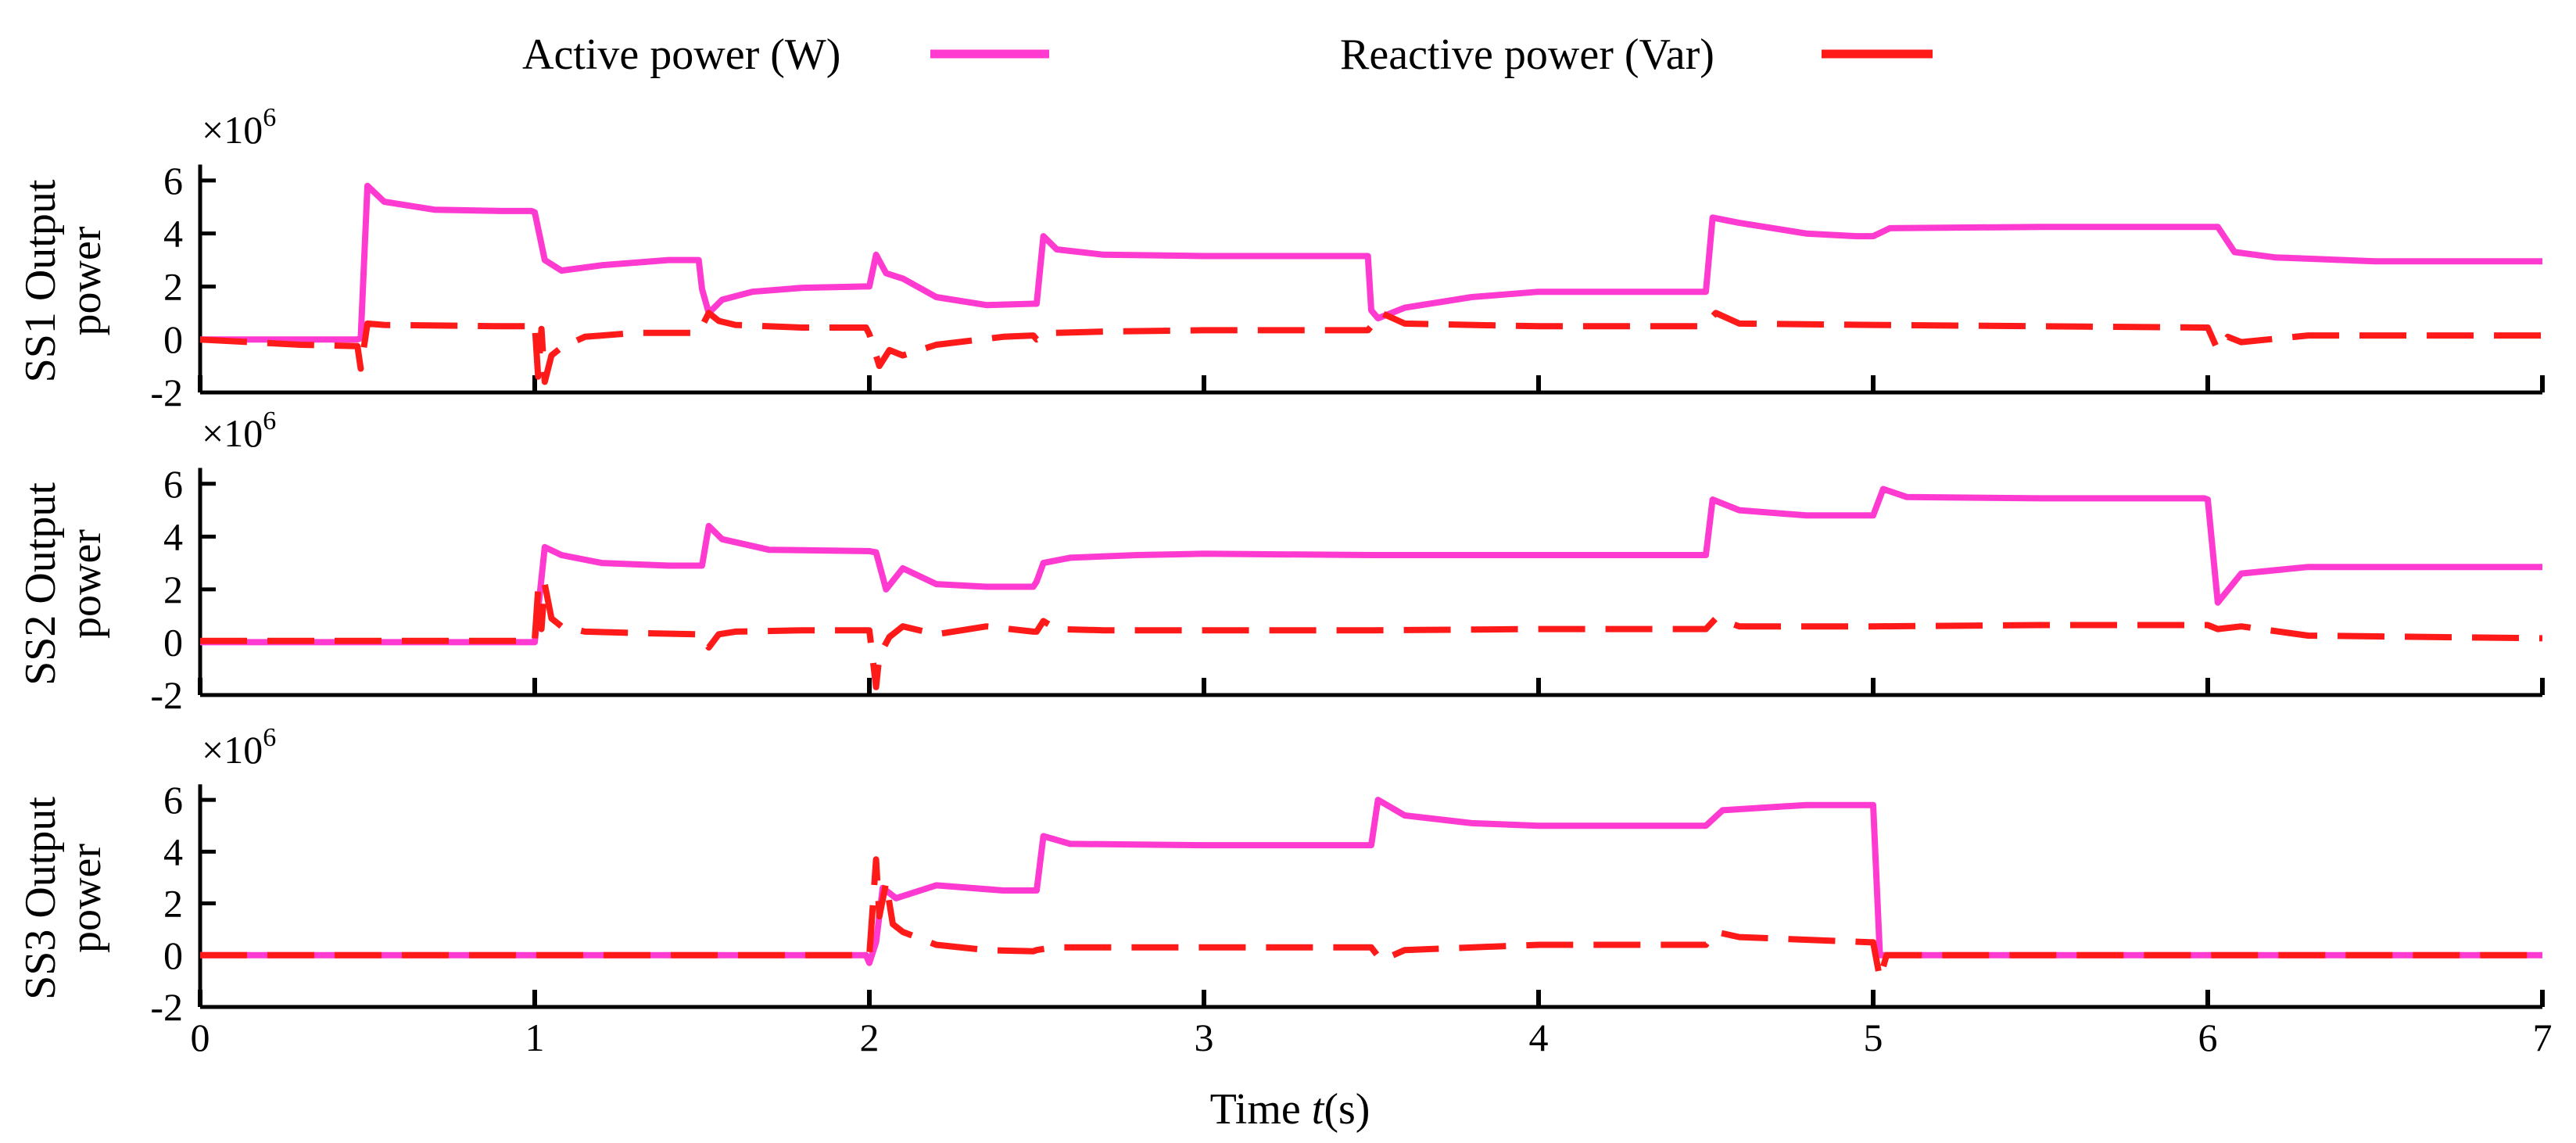 The image size is (2576, 1143). Describe the element at coordinates (870, 1037) in the screenshot. I see `x-tick-label: 2` at that location.